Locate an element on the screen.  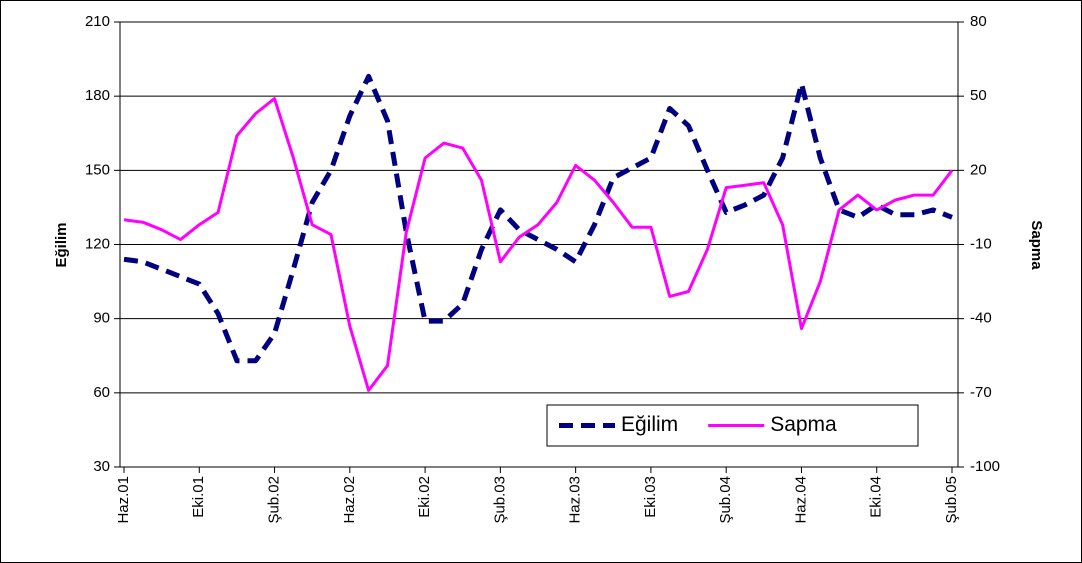
x-tick-label: Haz.02 is located at coordinates (349, 500).